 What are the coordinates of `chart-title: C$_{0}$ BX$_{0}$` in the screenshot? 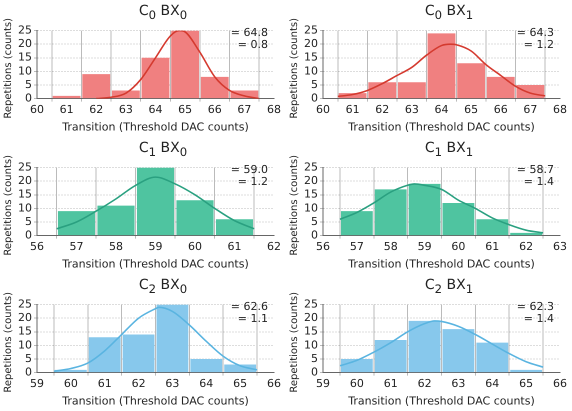 It's located at (163, 12).